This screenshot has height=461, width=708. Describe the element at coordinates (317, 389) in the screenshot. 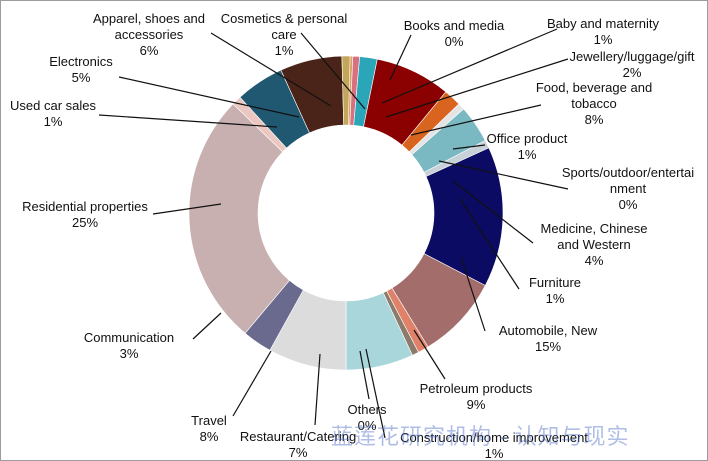

I see `leader-line-restaurant-catering` at that location.